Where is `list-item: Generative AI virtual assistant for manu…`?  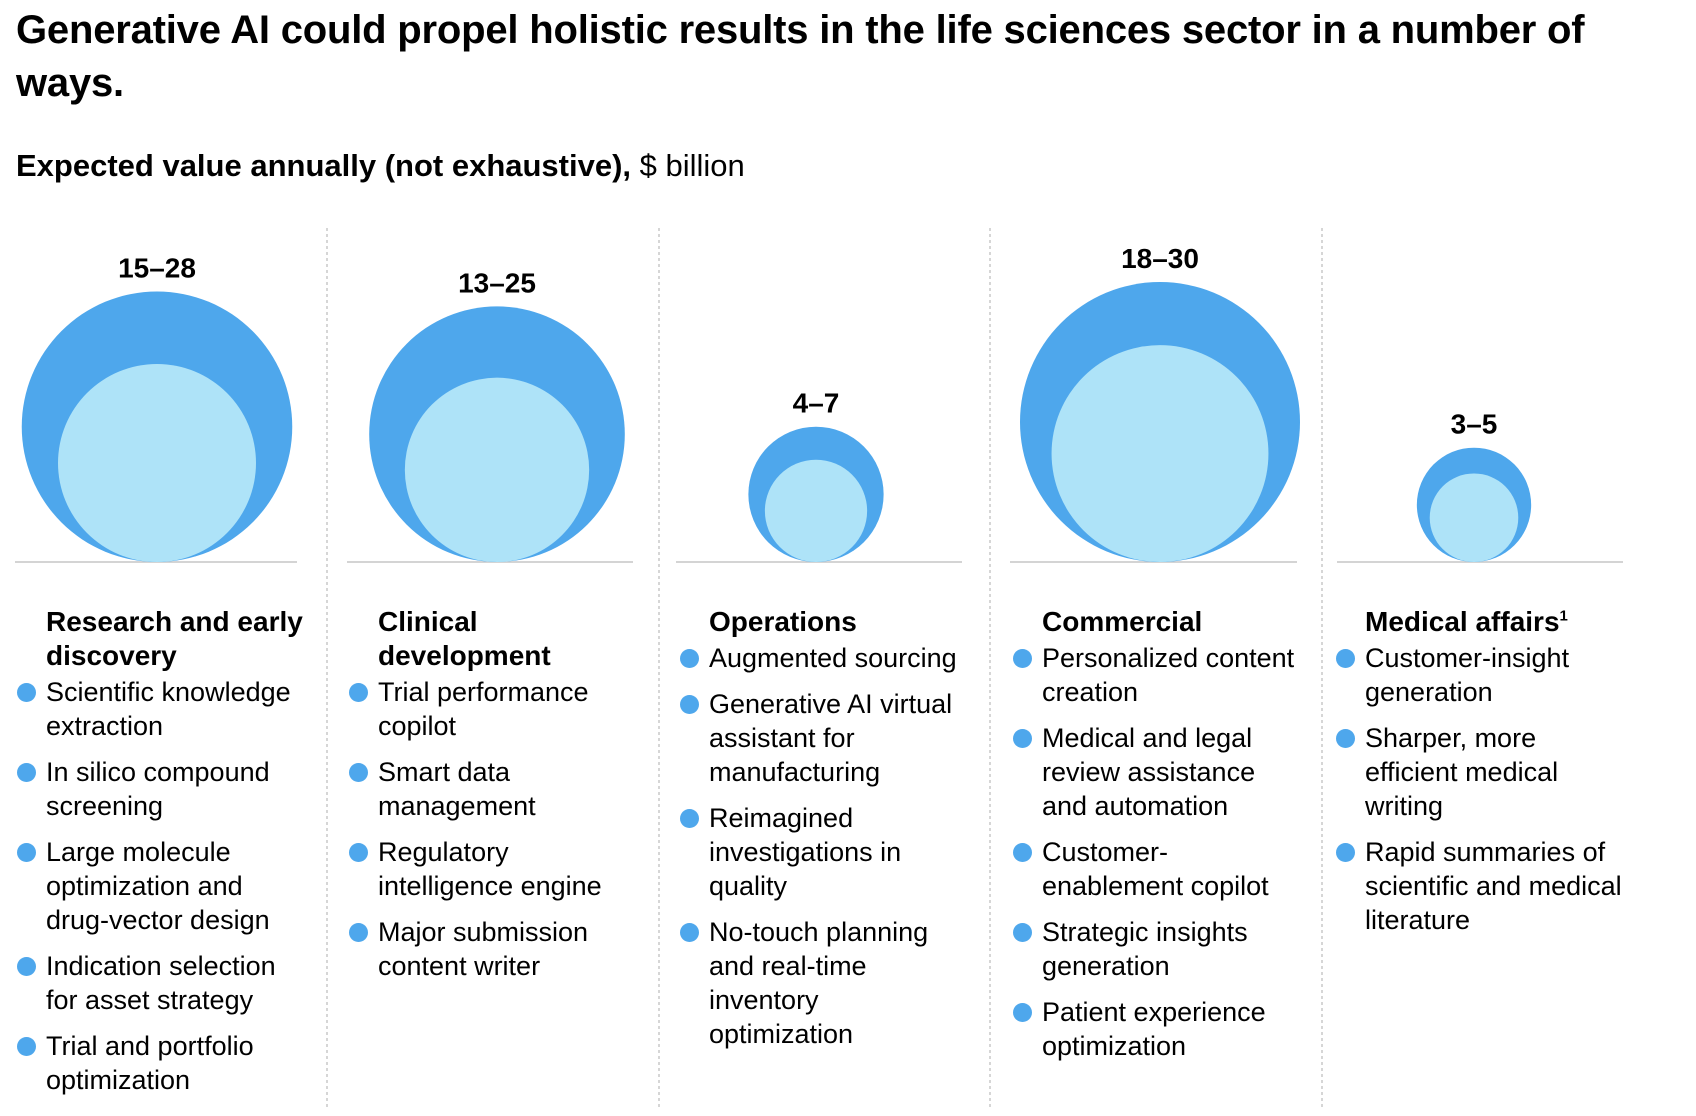 list-item: Generative AI virtual assistant for manu… is located at coordinates (824, 738).